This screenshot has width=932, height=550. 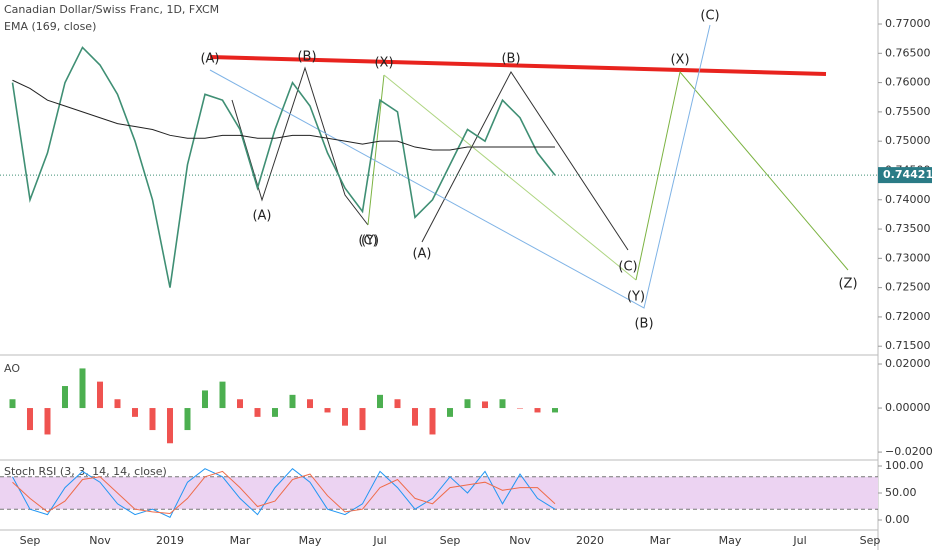 What do you see at coordinates (901, 492) in the screenshot?
I see `y-tick-label: 50.00` at bounding box center [901, 492].